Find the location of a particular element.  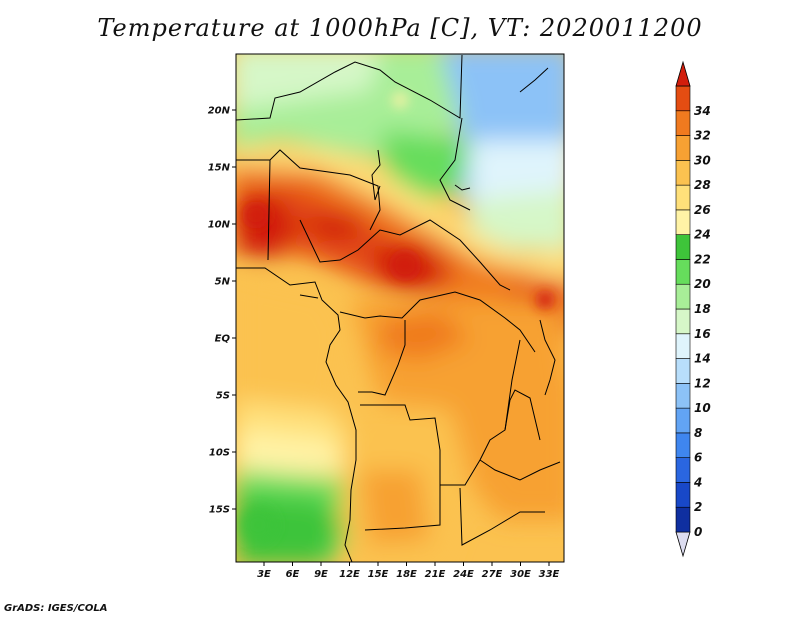

colorbar-label: 8 is located at coordinates (698, 433).